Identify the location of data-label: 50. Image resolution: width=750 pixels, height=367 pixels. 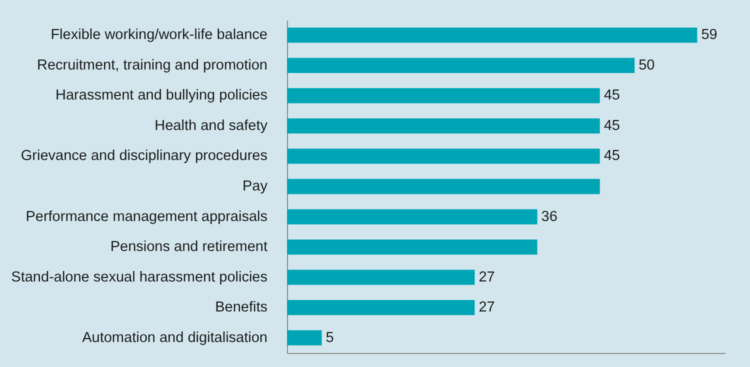
(646, 65).